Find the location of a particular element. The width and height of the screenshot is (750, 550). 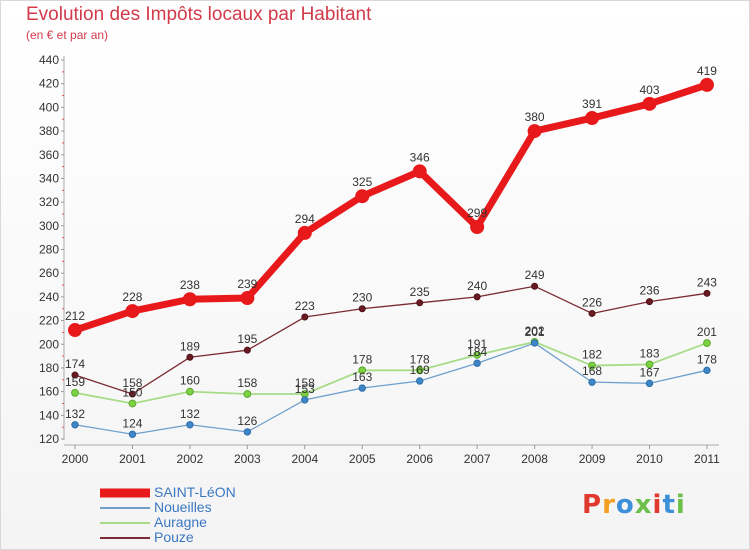

data-label-pouze: 195 is located at coordinates (247, 339).